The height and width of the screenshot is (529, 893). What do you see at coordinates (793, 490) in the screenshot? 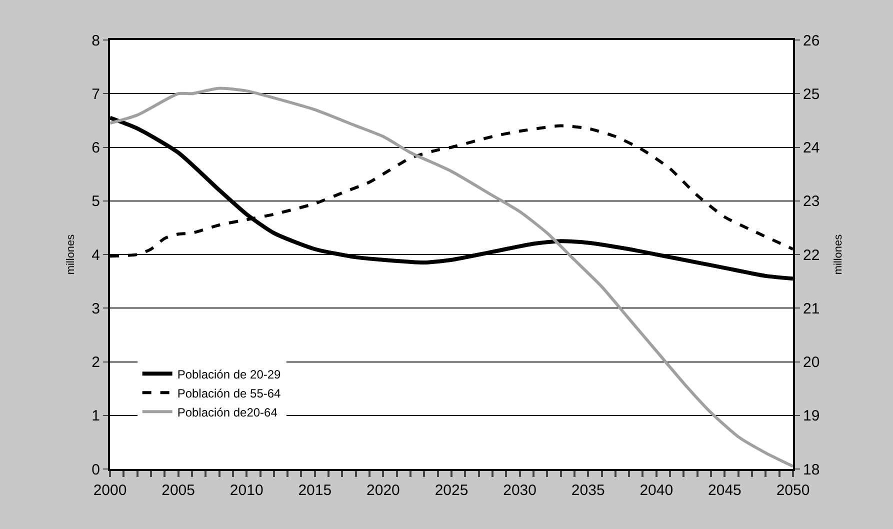
I see `x-tick-label: 2050` at bounding box center [793, 490].